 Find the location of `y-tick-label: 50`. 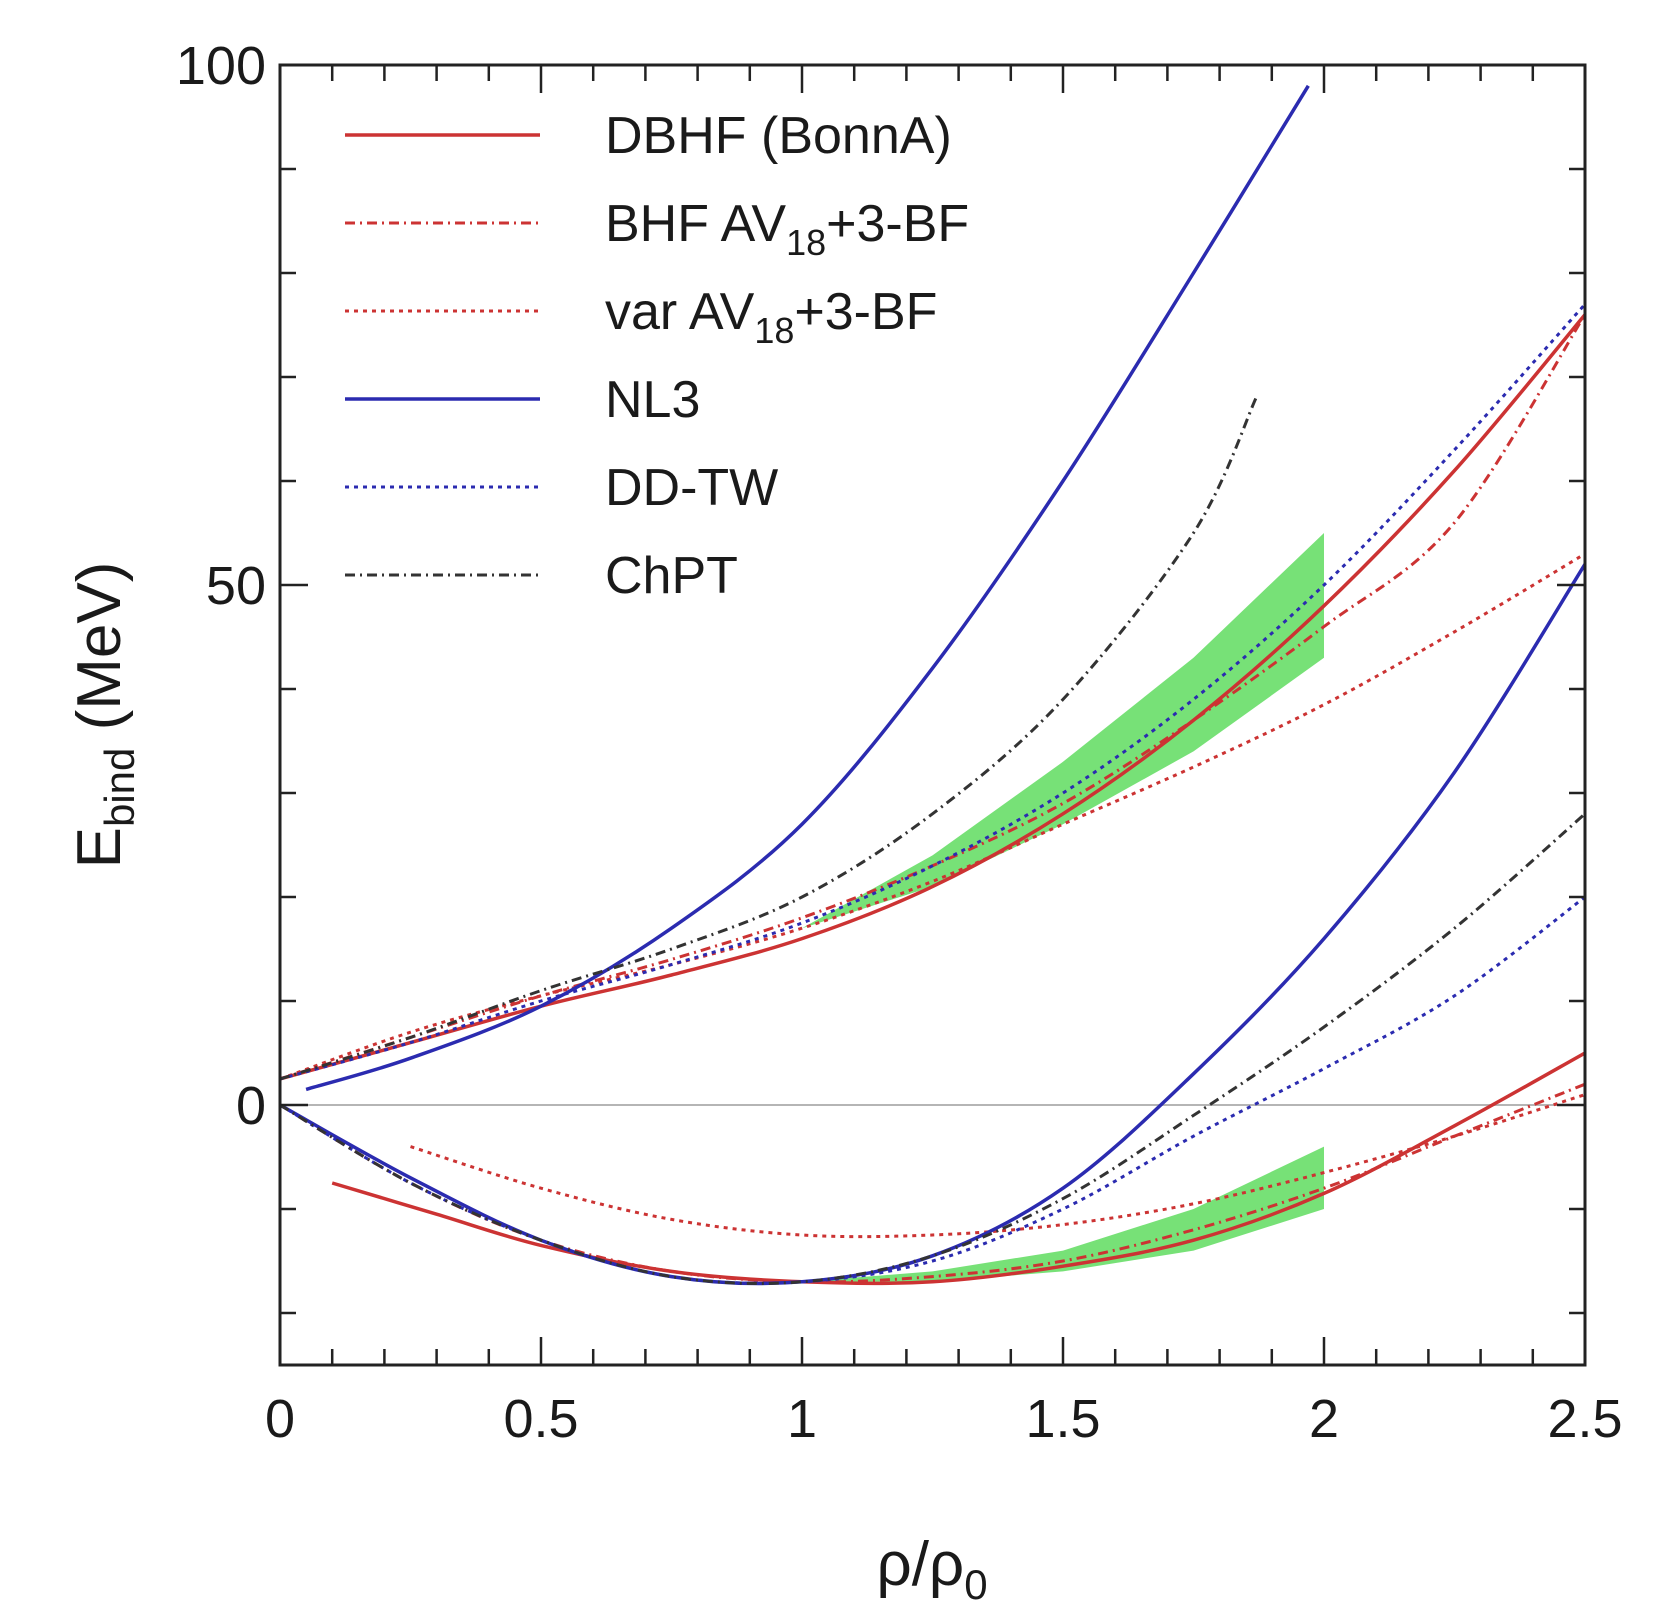

y-tick-label: 50 is located at coordinates (236, 586).